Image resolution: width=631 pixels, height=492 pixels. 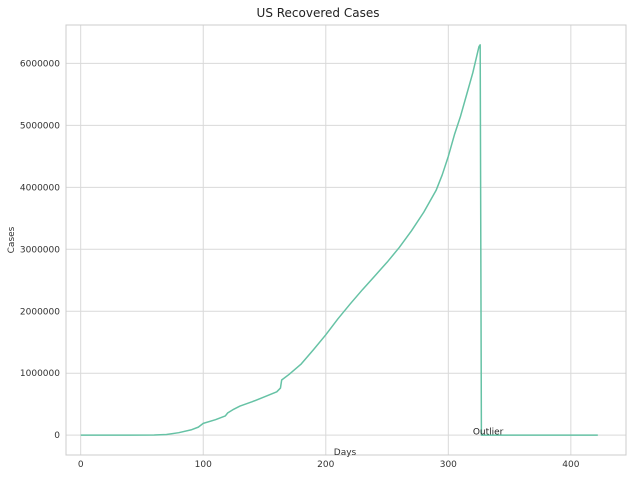 What do you see at coordinates (448, 465) in the screenshot?
I see `x-tick-label: 300` at bounding box center [448, 465].